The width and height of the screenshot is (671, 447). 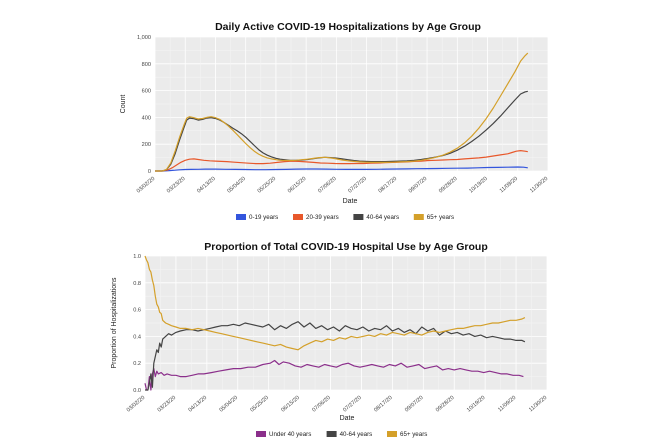 I want to click on y-tick-label: 0.6, so click(x=137, y=311).